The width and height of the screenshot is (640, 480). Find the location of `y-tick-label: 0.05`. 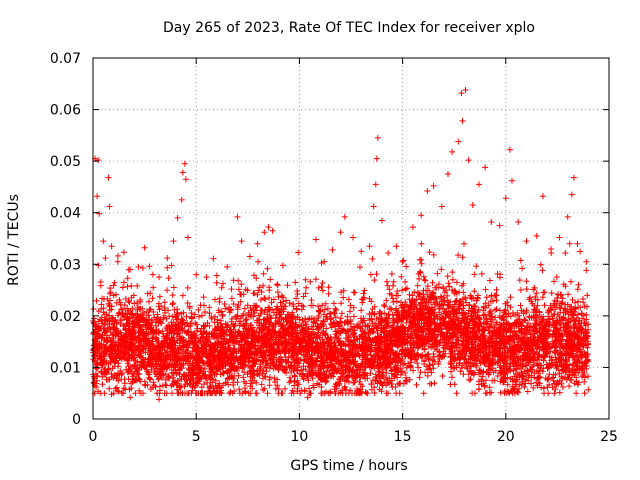

y-tick-label: 0.05 is located at coordinates (65, 162).